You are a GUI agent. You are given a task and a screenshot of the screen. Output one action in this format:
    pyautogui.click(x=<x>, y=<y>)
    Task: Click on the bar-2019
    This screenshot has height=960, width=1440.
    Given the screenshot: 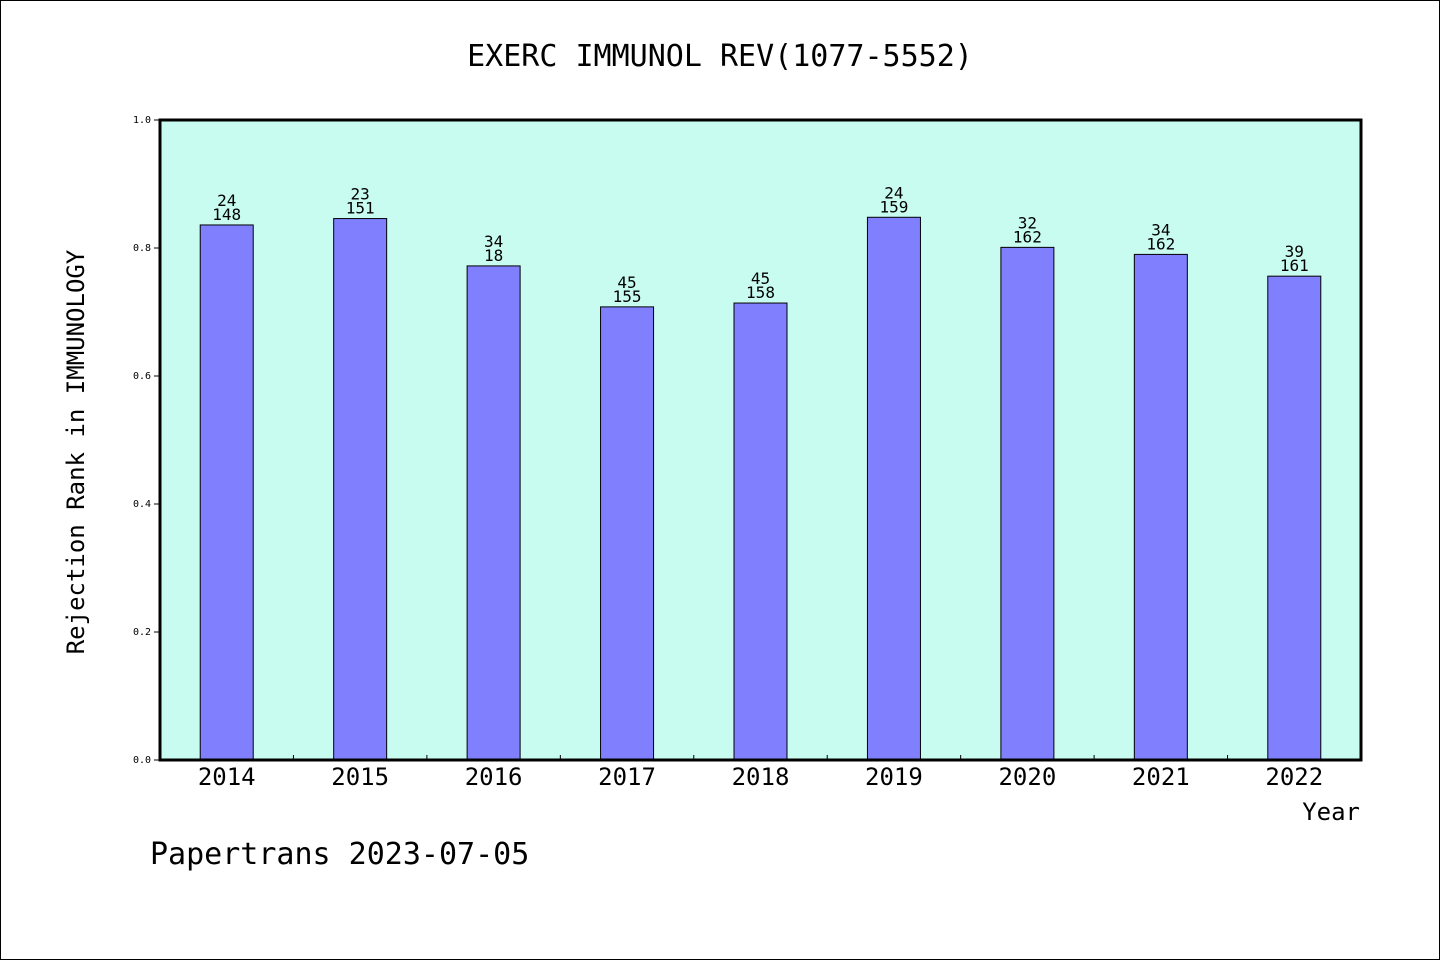 What is the action you would take?
    pyautogui.click(x=893, y=488)
    